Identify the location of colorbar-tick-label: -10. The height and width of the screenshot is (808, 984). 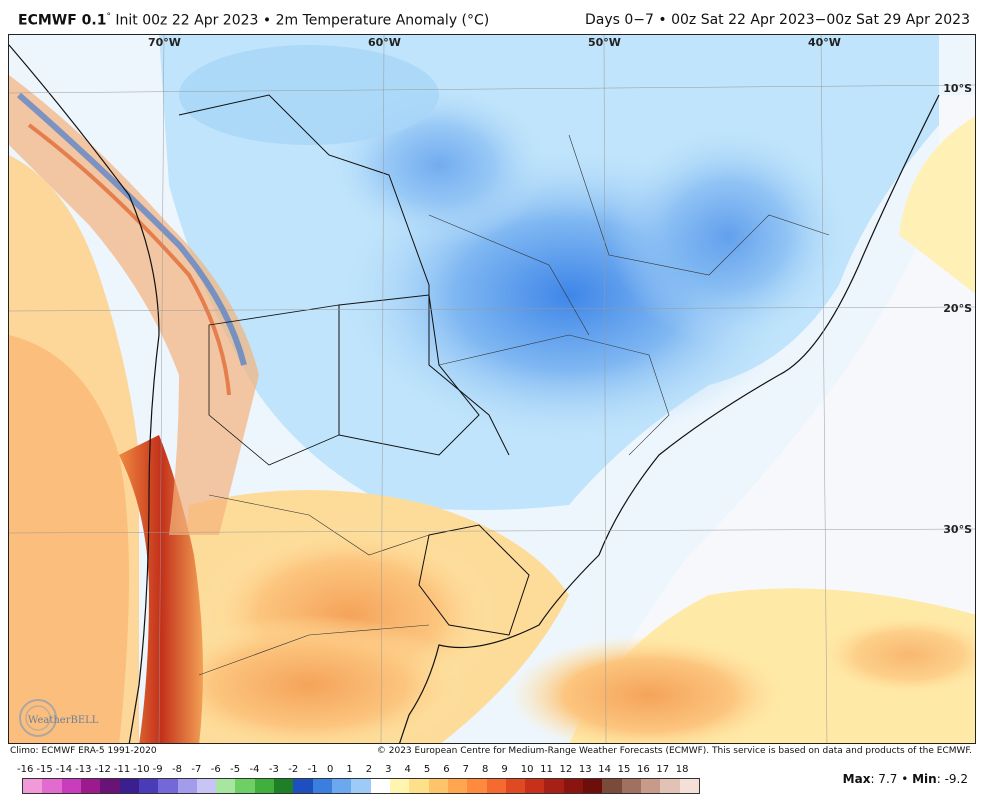
(141, 769).